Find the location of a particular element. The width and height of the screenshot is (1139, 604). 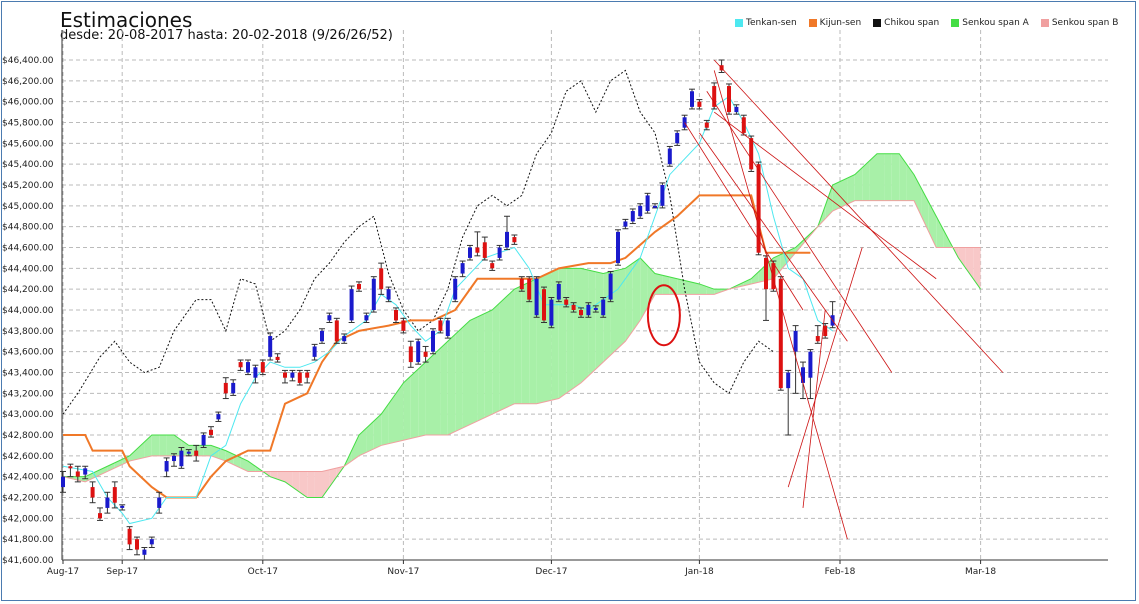

y-tick-label: $44,600.00 is located at coordinates (28, 249).